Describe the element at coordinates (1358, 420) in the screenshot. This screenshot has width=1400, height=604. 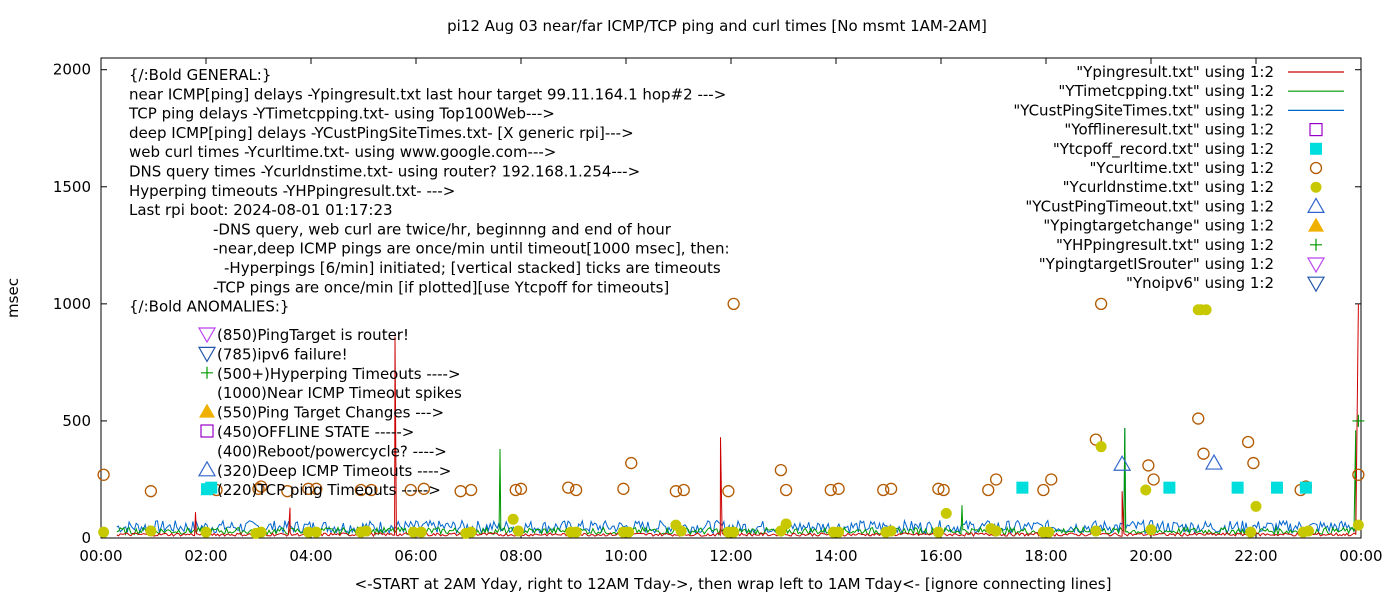
I see `hyperping-point` at that location.